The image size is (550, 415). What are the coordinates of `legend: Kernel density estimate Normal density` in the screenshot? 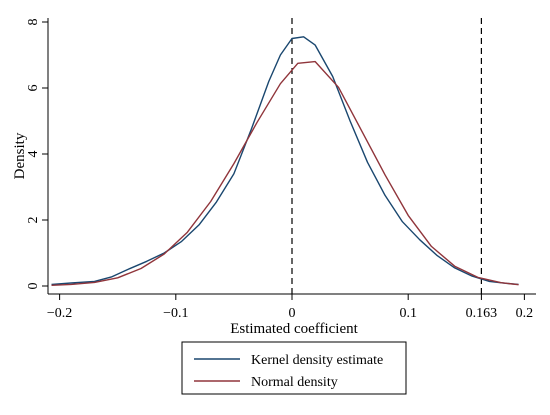 It's located at (294, 368).